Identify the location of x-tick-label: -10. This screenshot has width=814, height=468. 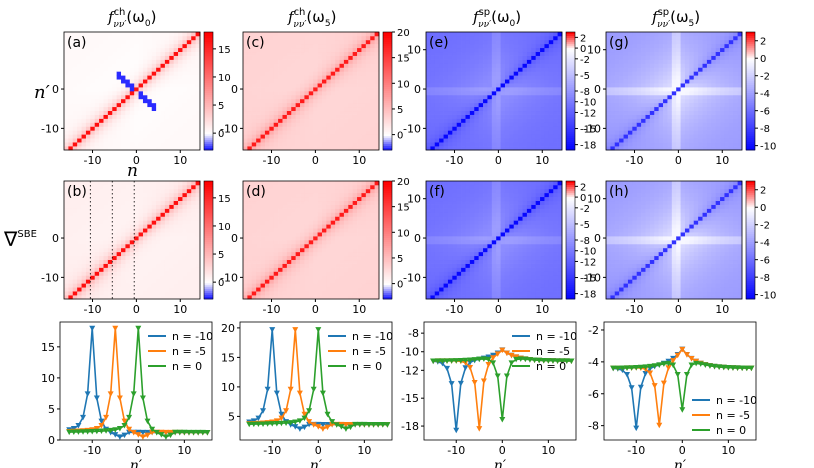
(455, 160).